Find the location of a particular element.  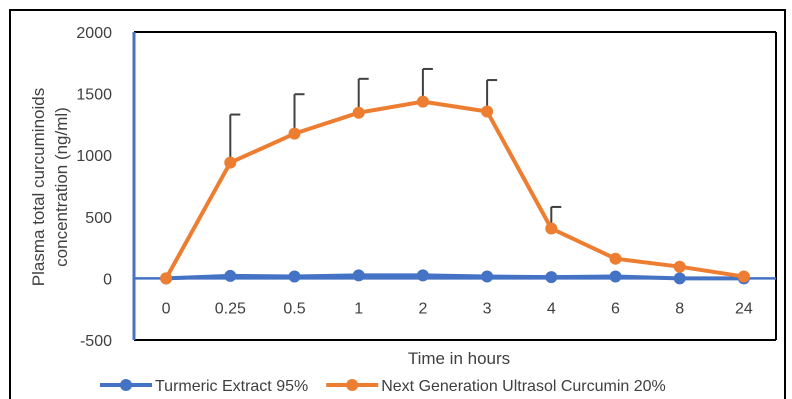

y-axis-label-line2: concentration (ng/ml) is located at coordinates (61, 187).